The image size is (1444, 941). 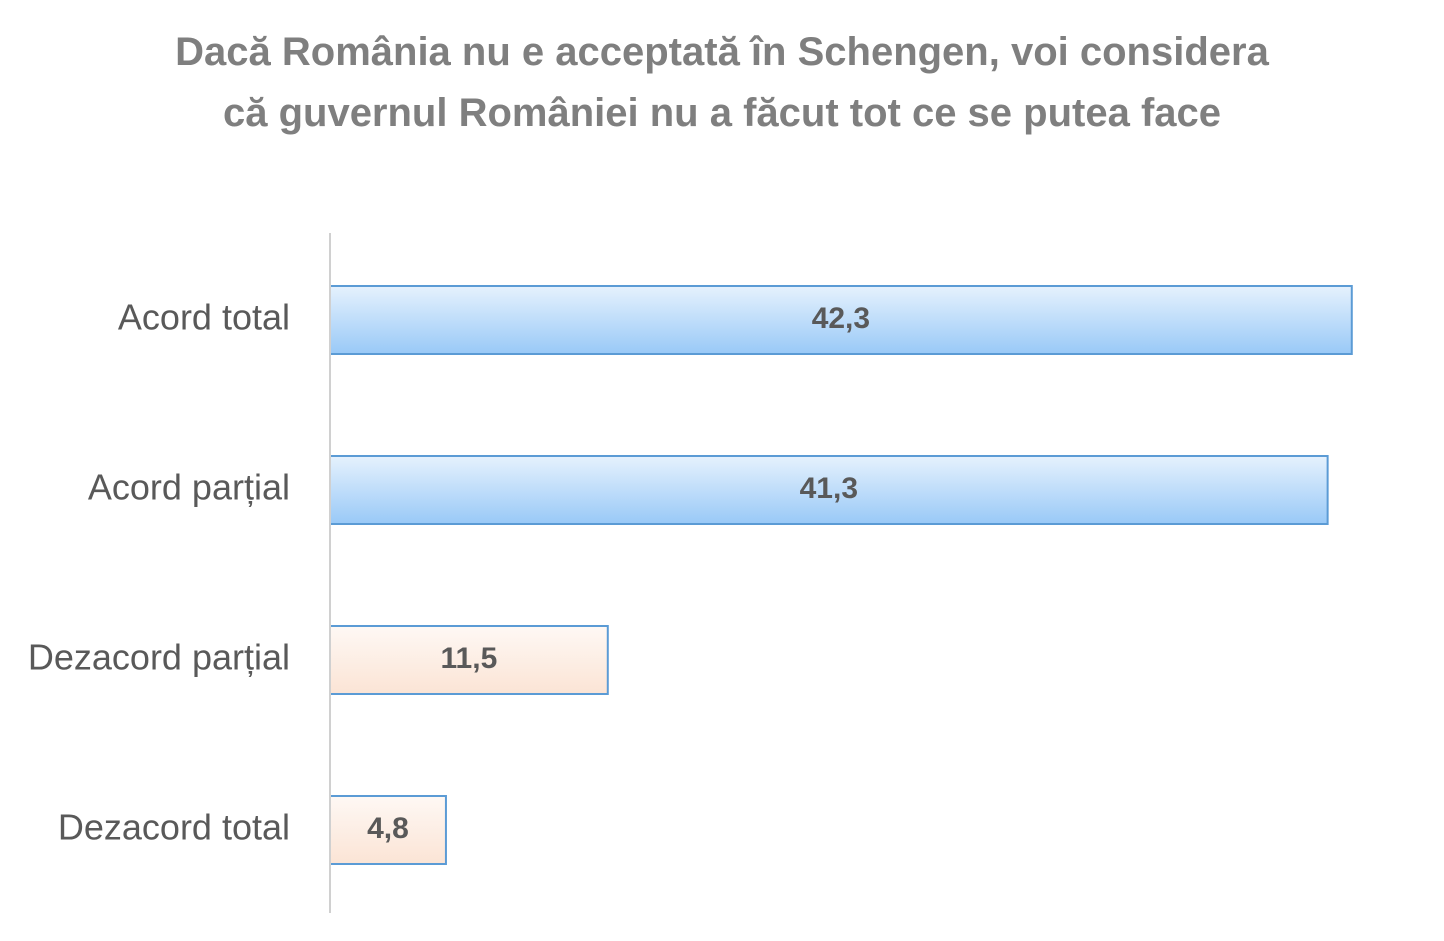 I want to click on category-label: Acord parțial, so click(x=189, y=487).